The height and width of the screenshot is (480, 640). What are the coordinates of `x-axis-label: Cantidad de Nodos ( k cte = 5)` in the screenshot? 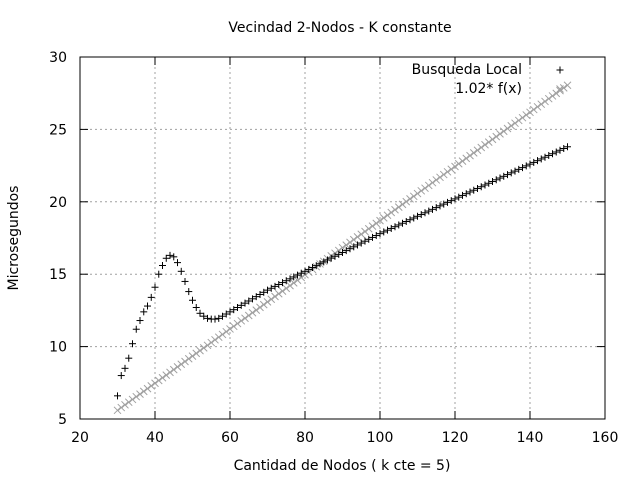 It's located at (342, 466).